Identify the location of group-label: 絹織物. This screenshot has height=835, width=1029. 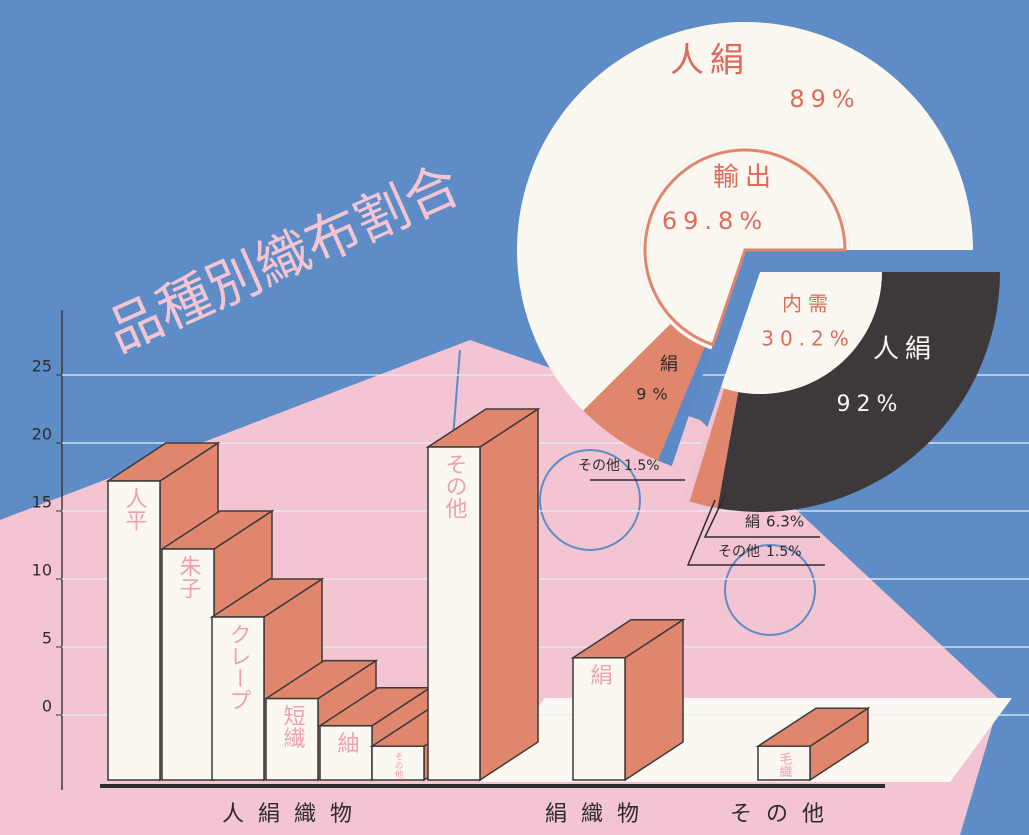
(599, 814).